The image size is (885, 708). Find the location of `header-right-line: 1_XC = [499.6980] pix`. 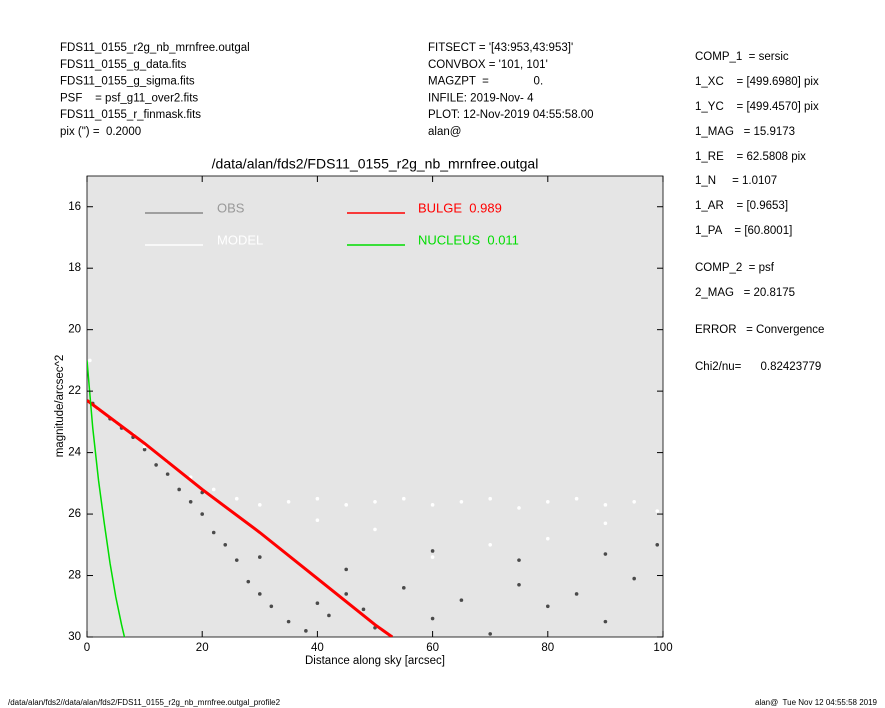

header-right-line: 1_XC = [499.6980] pix is located at coordinates (757, 82).